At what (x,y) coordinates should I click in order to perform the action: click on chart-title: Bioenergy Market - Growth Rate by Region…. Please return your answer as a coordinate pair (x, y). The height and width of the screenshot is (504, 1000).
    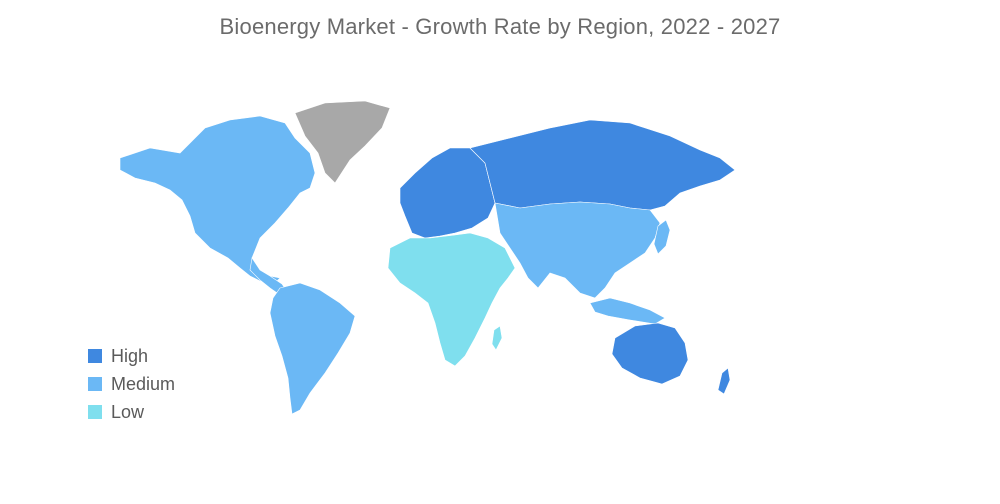
    Looking at the image, I should click on (500, 26).